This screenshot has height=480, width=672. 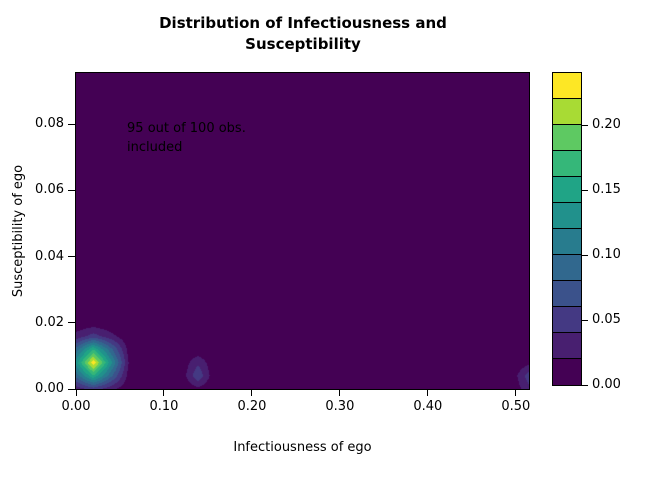 What do you see at coordinates (302, 447) in the screenshot?
I see `x-axis-label: Infectiousness of ego` at bounding box center [302, 447].